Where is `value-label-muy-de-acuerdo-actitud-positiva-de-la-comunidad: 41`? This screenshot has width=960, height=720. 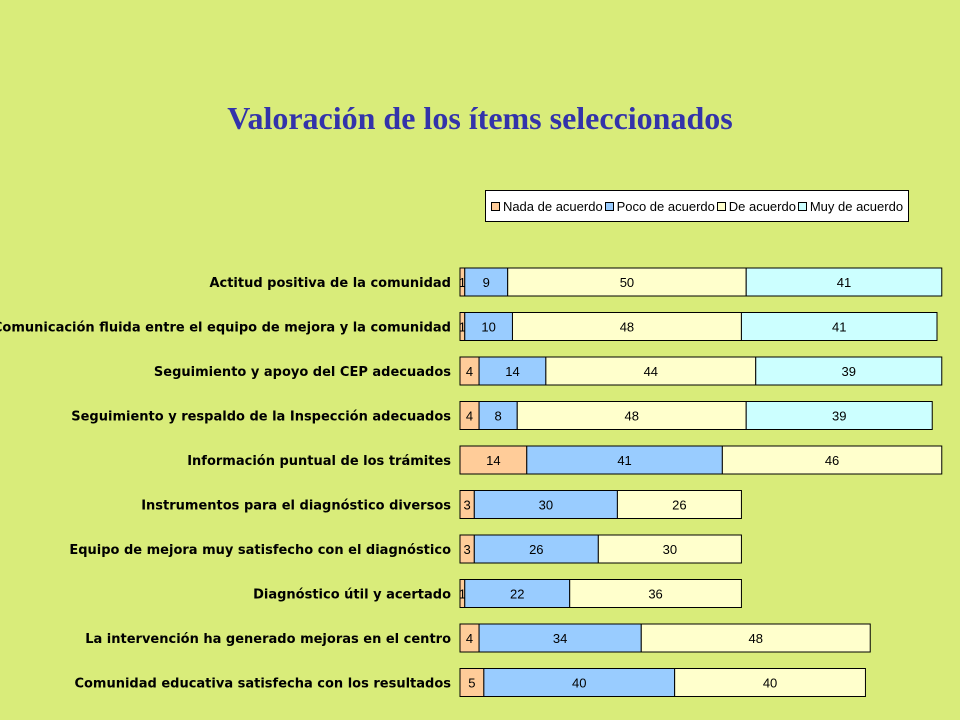
value-label-muy-de-acuerdo-actitud-positiva-de-la-comunidad: 41 is located at coordinates (844, 282).